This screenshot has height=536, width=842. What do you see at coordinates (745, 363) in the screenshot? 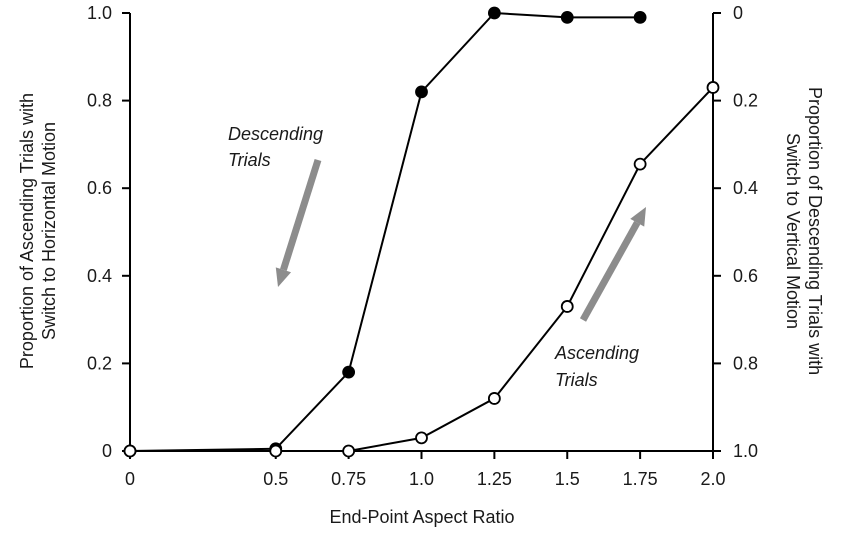
I see `right-y-tick-label: 0.8` at bounding box center [745, 363].